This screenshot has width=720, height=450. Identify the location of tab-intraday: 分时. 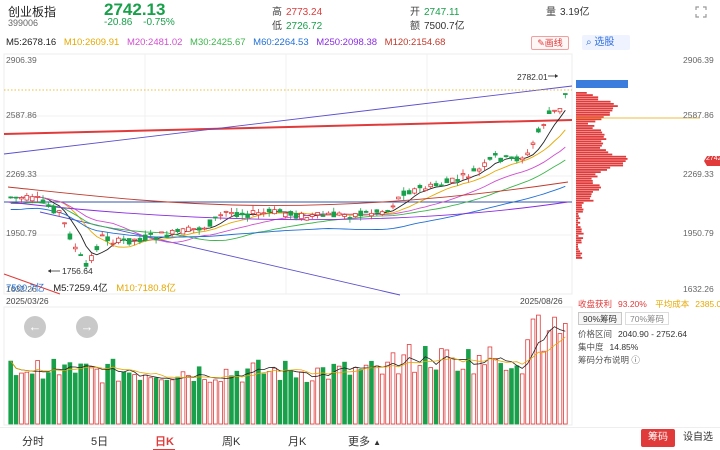
(33, 442).